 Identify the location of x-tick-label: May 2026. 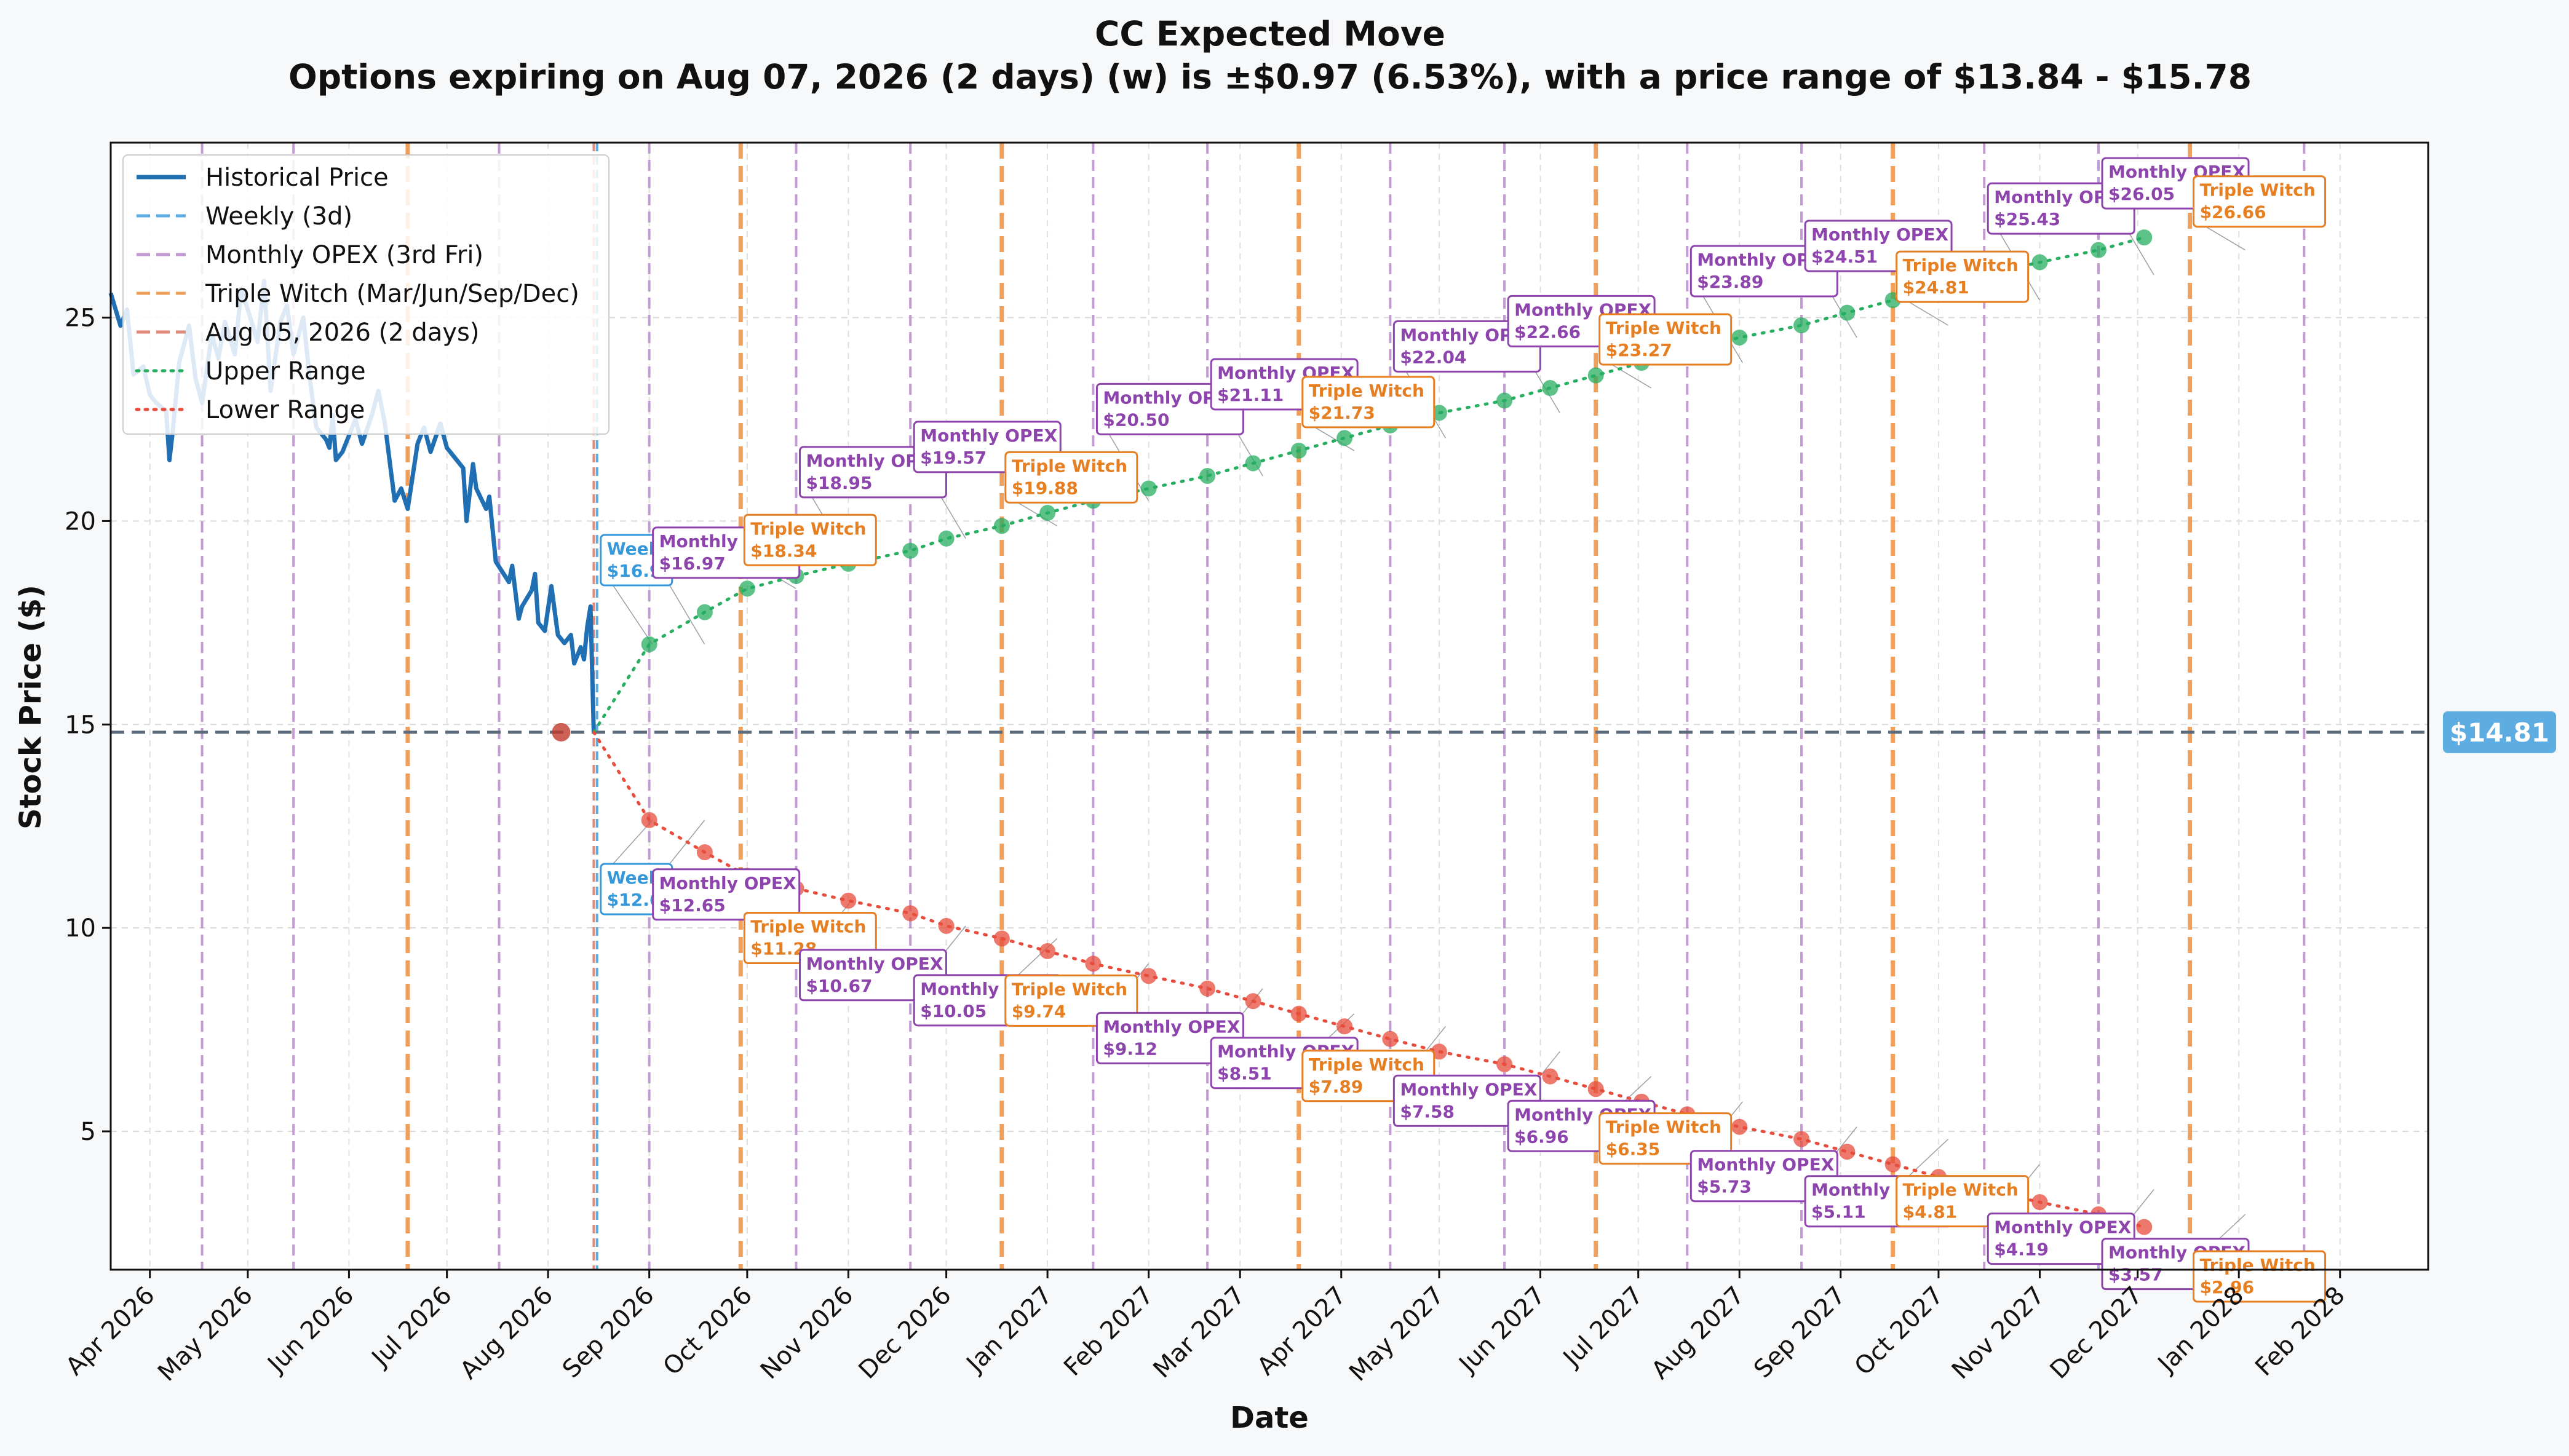
(206, 1334).